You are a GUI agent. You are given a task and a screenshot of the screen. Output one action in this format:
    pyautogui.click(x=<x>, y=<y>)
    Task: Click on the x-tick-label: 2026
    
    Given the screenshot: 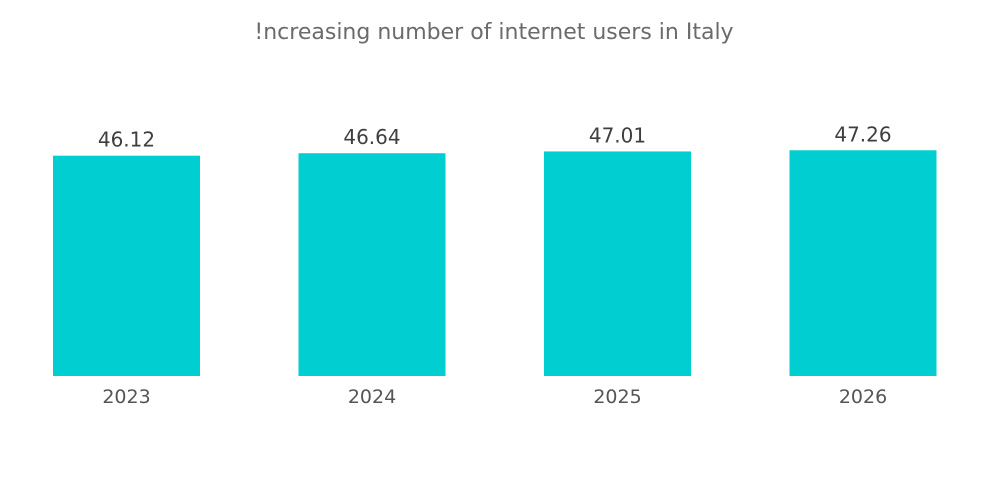 What is the action you would take?
    pyautogui.click(x=863, y=397)
    